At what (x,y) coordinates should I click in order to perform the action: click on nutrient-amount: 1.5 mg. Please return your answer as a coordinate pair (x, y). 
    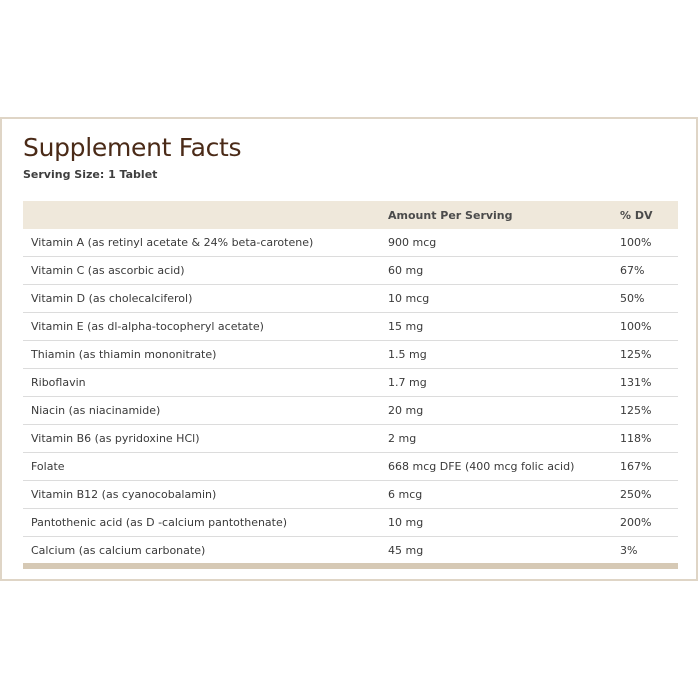
    Looking at the image, I should click on (496, 354).